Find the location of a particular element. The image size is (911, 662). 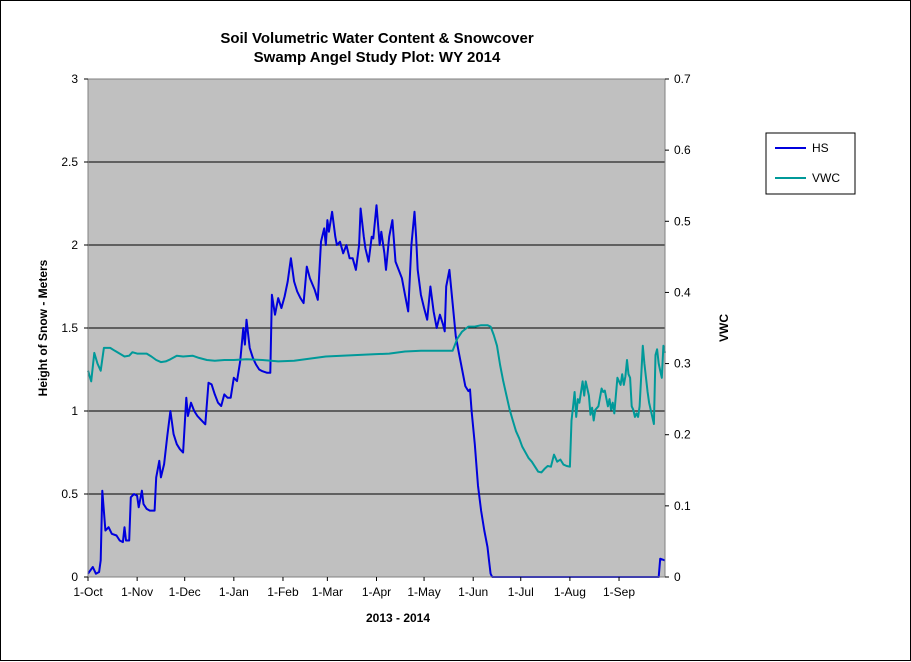

x-tick-label-1: 1-Nov is located at coordinates (137, 592).